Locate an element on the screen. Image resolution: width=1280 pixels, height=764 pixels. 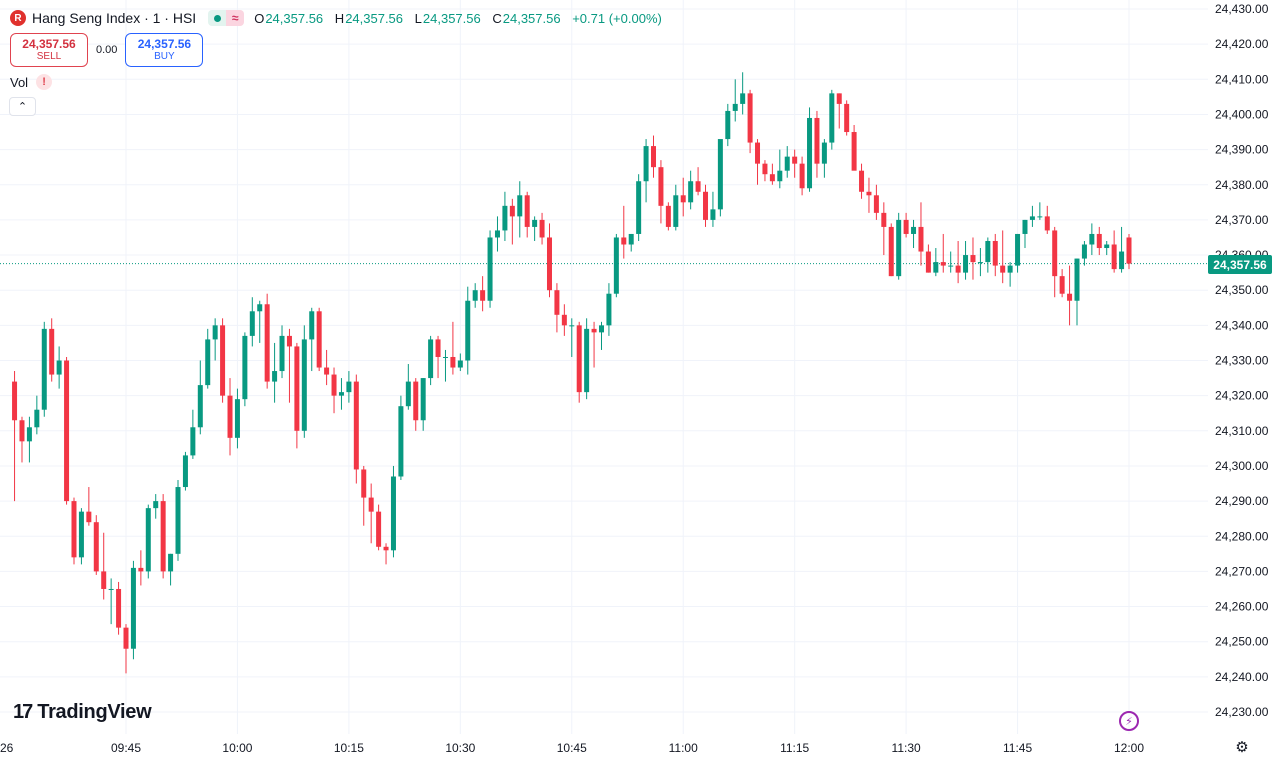
bolt-icon: ⚡ is located at coordinates (1129, 721).